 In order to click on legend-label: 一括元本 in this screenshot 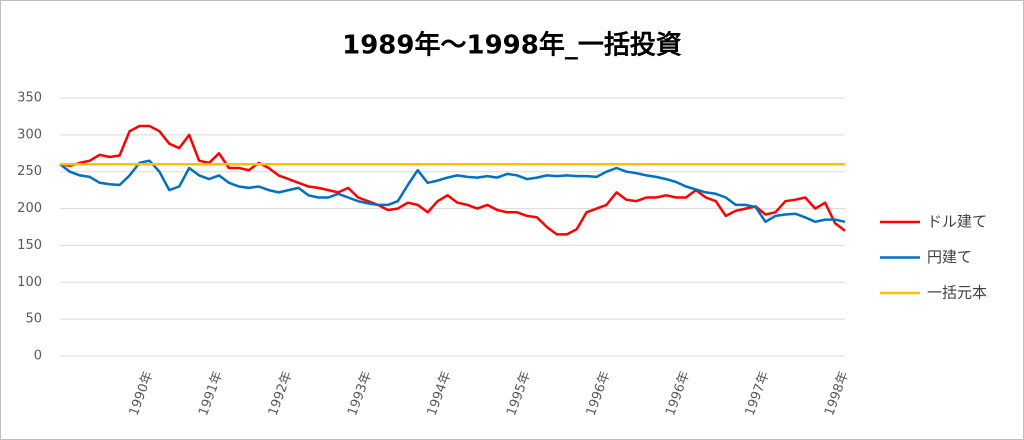, I will do `click(957, 293)`.